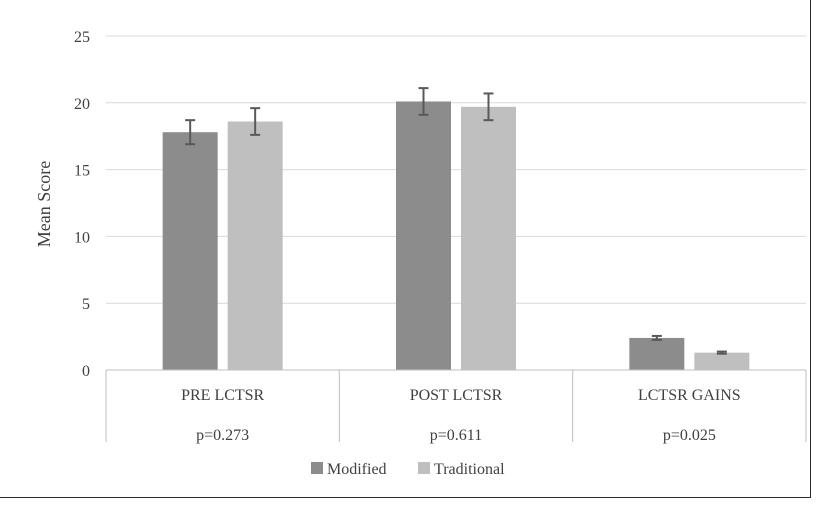  Describe the element at coordinates (86, 304) in the screenshot. I see `y-tick-label: 5` at that location.